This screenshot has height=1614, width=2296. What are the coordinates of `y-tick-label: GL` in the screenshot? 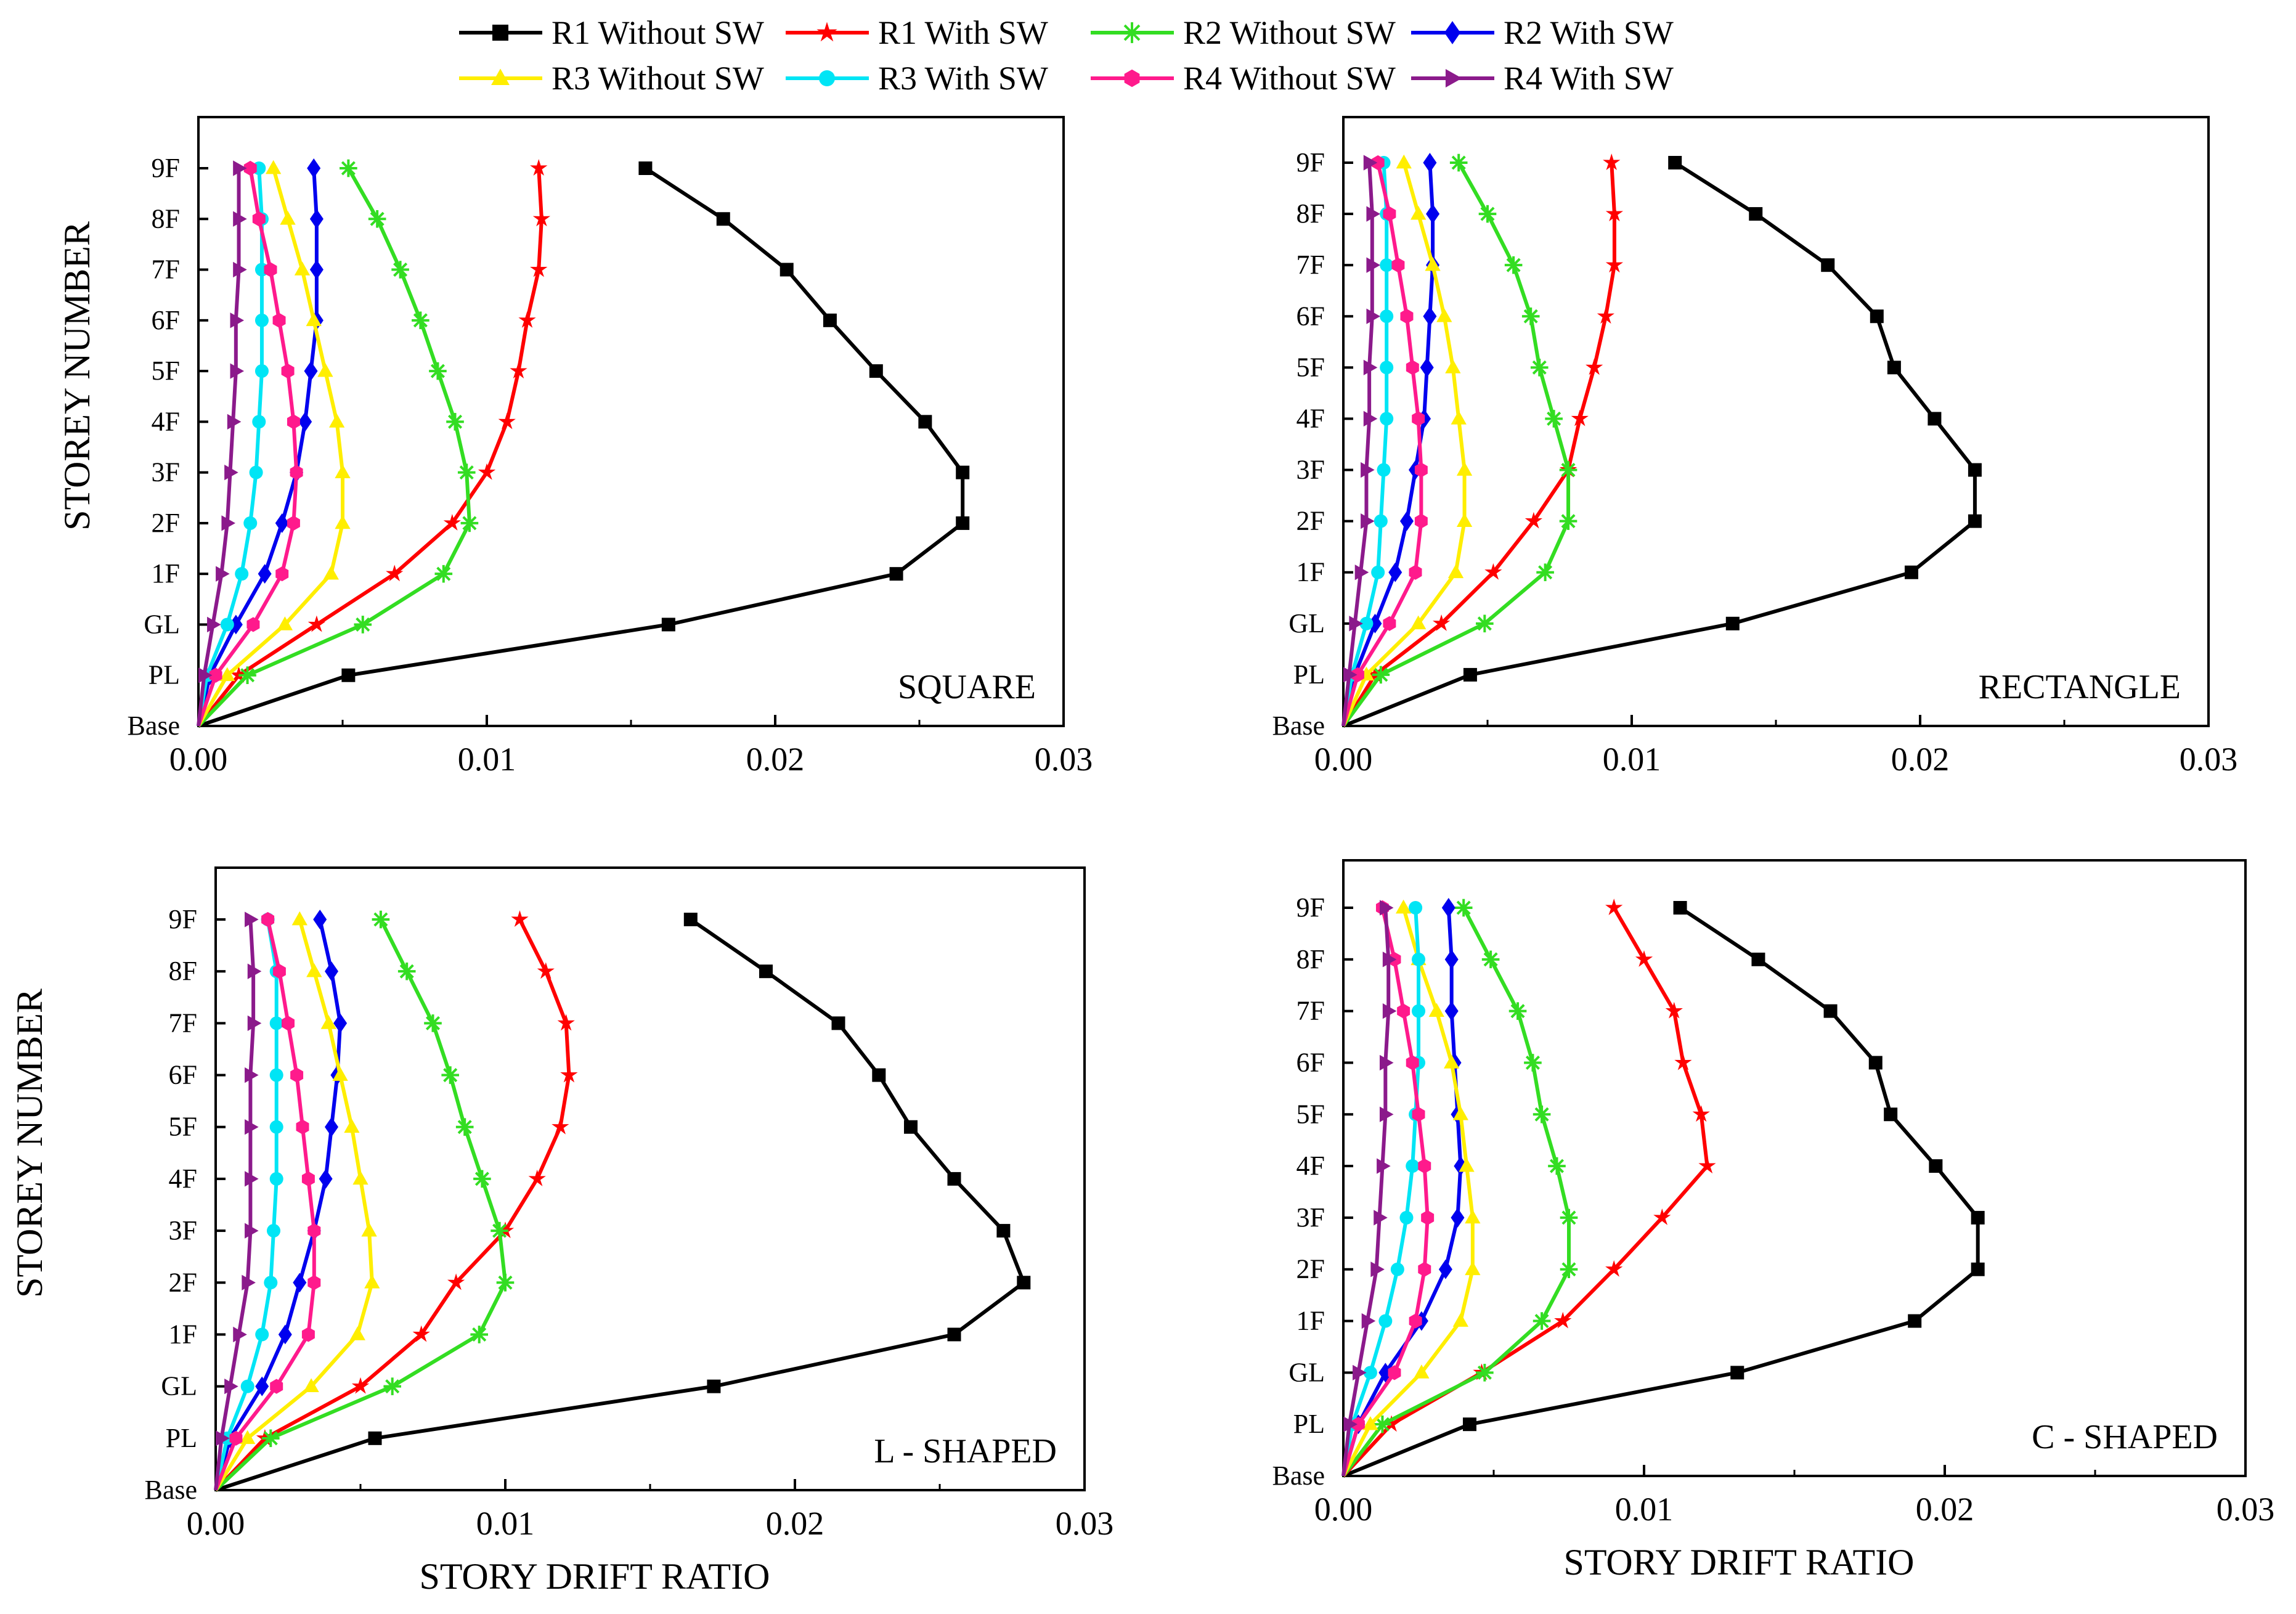 It's located at (1306, 623).